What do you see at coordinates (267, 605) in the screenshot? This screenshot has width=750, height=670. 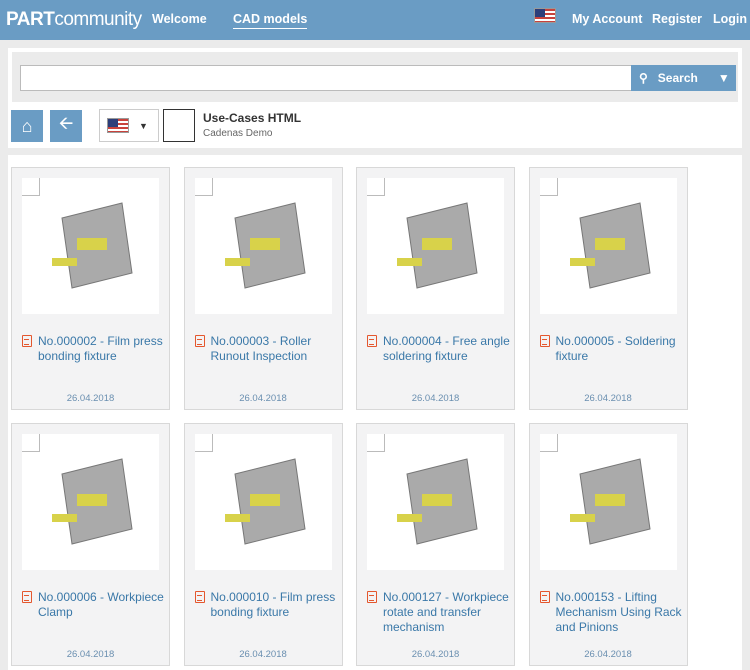 I see `card-title: No.000010 - Film press bonding fixture` at bounding box center [267, 605].